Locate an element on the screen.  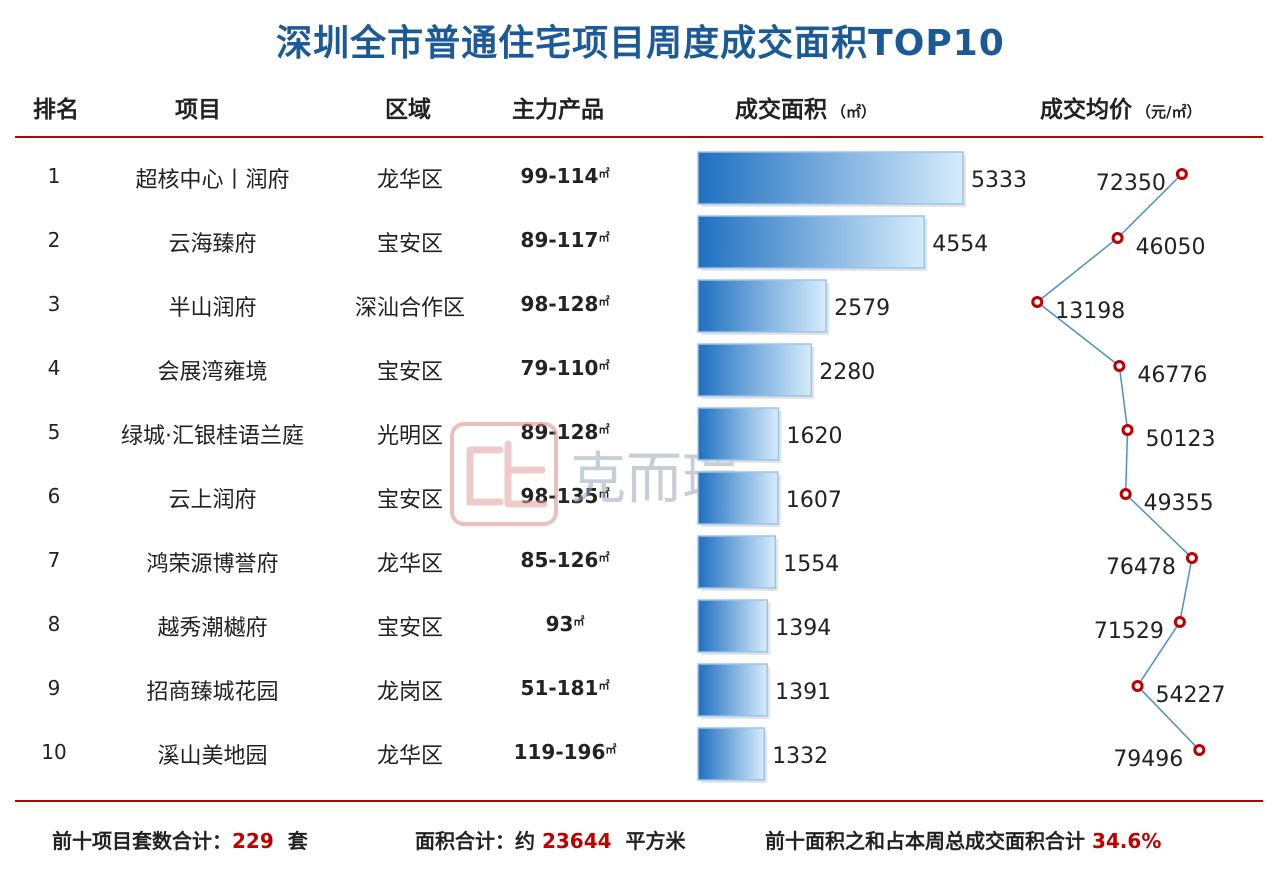
header-rank: 排名 is located at coordinates (56, 110).